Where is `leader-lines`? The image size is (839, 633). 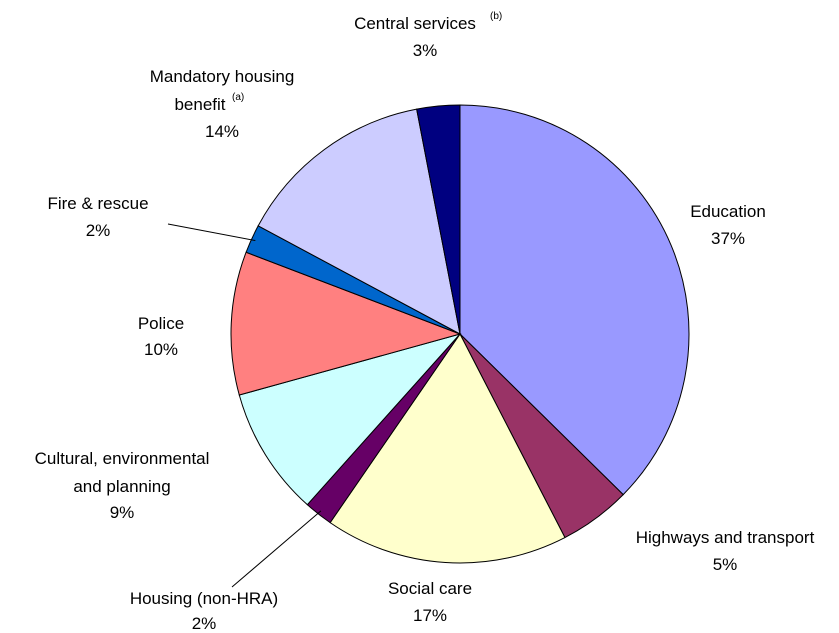
leader-lines is located at coordinates (244, 405).